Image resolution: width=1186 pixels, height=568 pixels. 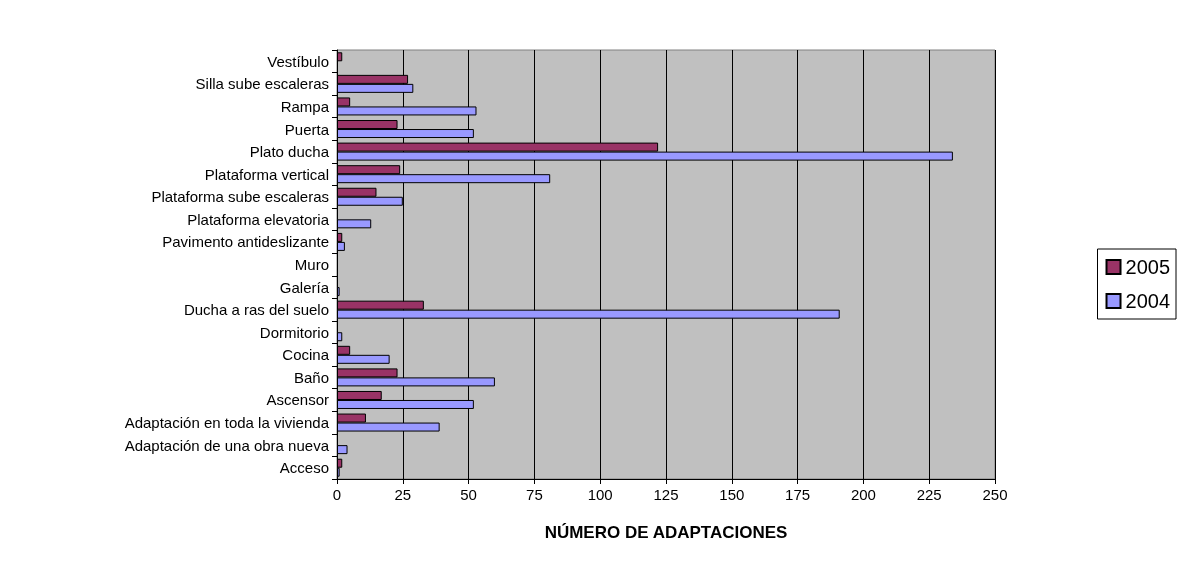 I want to click on x-tick-label: 150, so click(x=732, y=494).